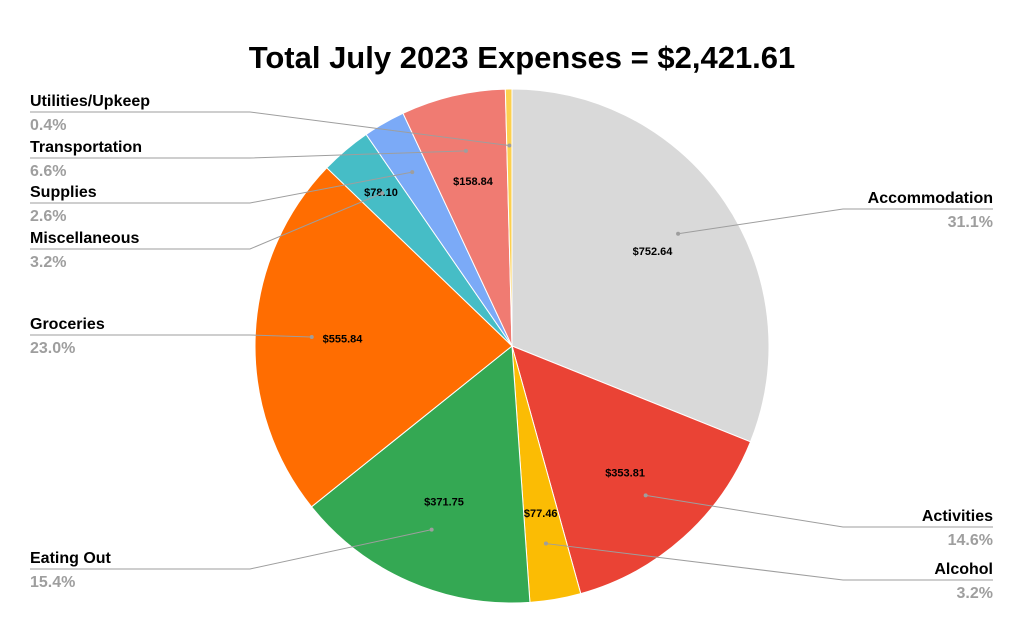  Describe the element at coordinates (48, 262) in the screenshot. I see `percent-label-miscellaneous: 3.2%` at that location.